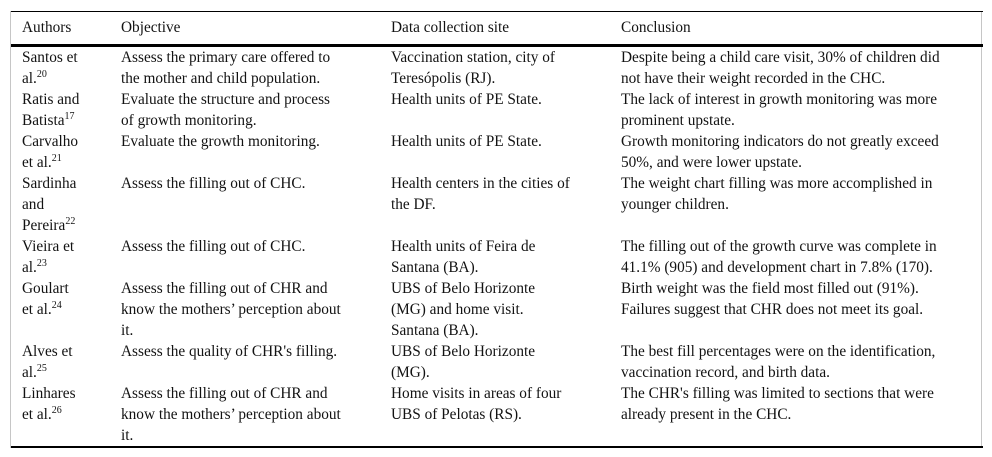  I want to click on author-name: Santos et al., so click(50, 68).